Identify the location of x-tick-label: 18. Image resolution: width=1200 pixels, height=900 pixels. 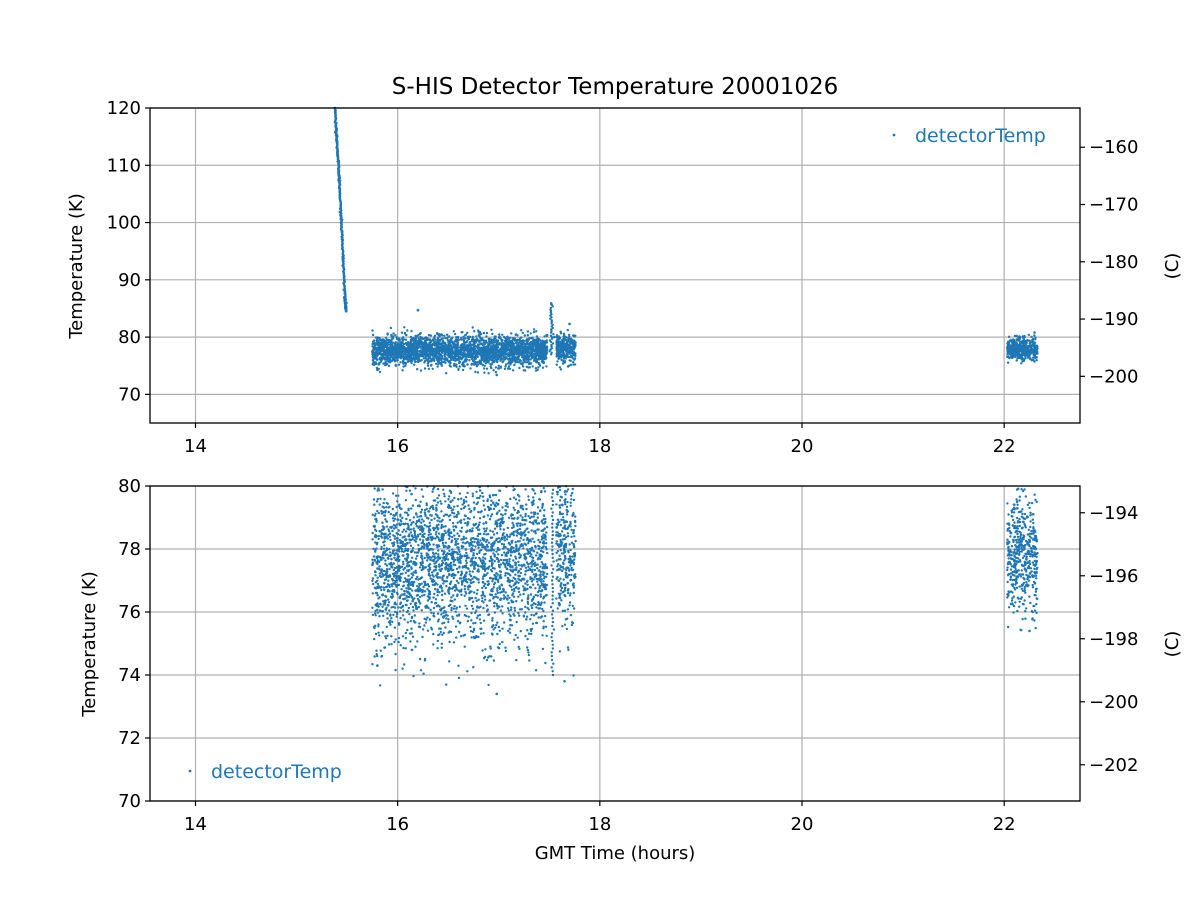
(599, 446).